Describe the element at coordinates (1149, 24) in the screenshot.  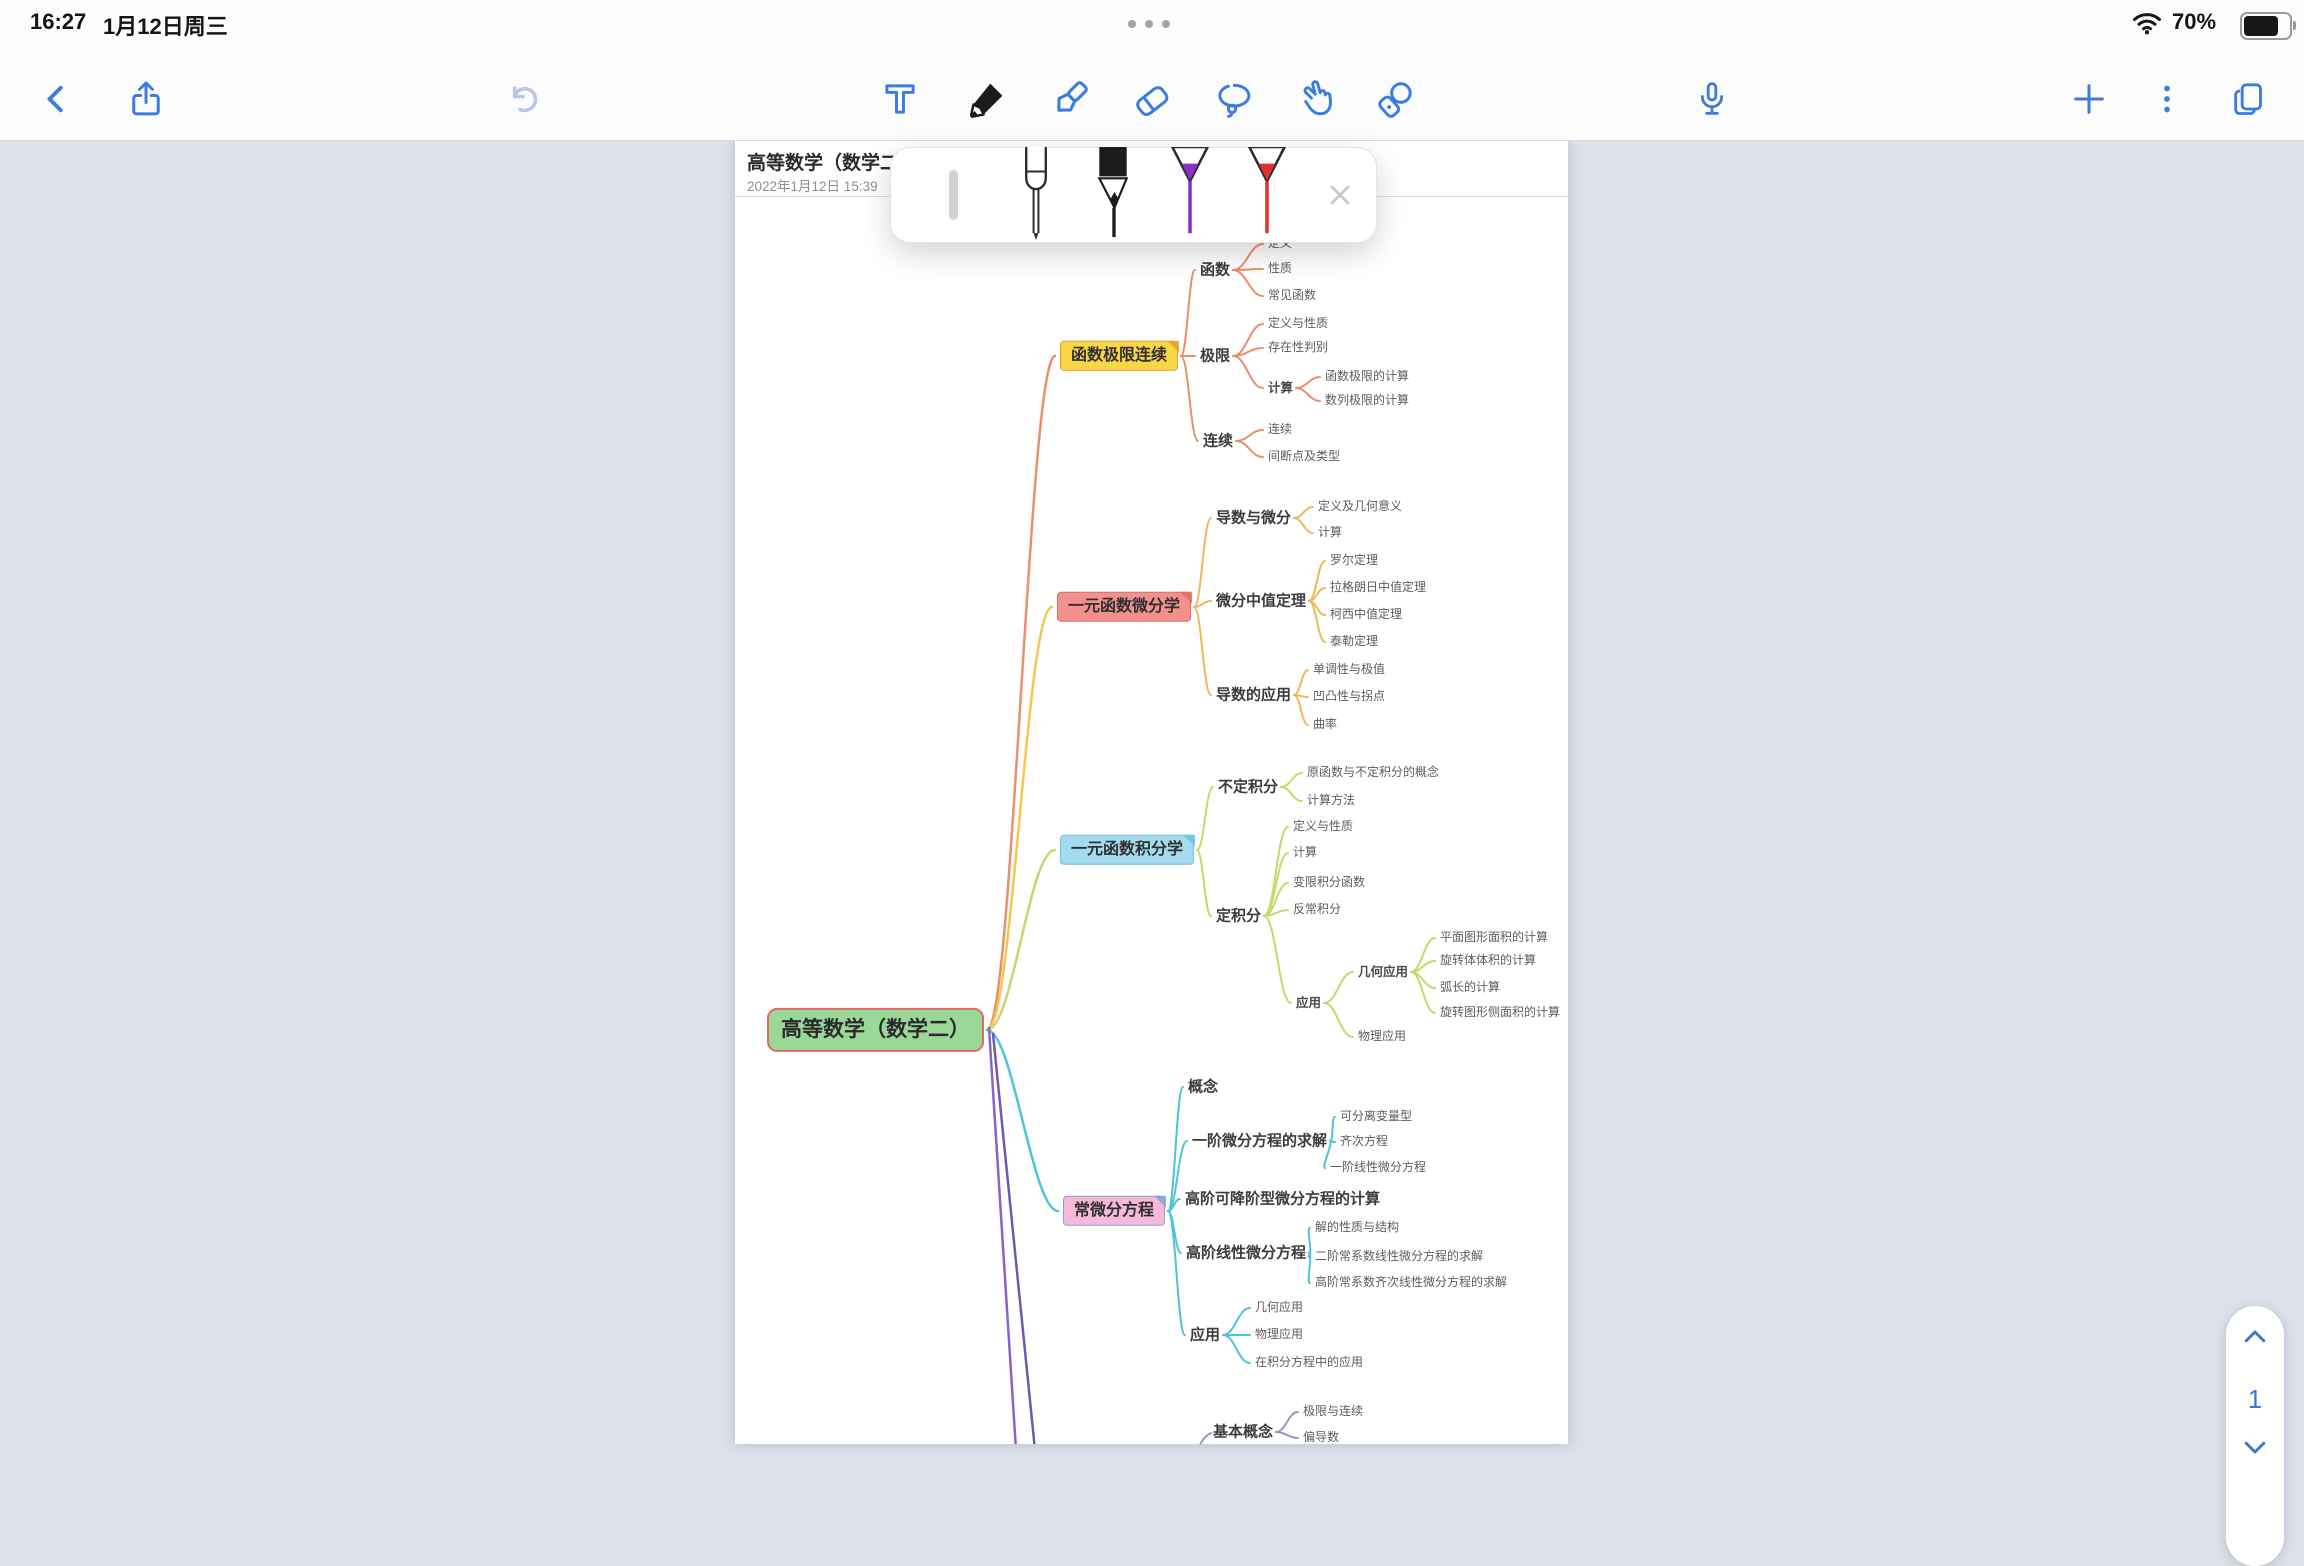
I see `page-indicator-dots` at that location.